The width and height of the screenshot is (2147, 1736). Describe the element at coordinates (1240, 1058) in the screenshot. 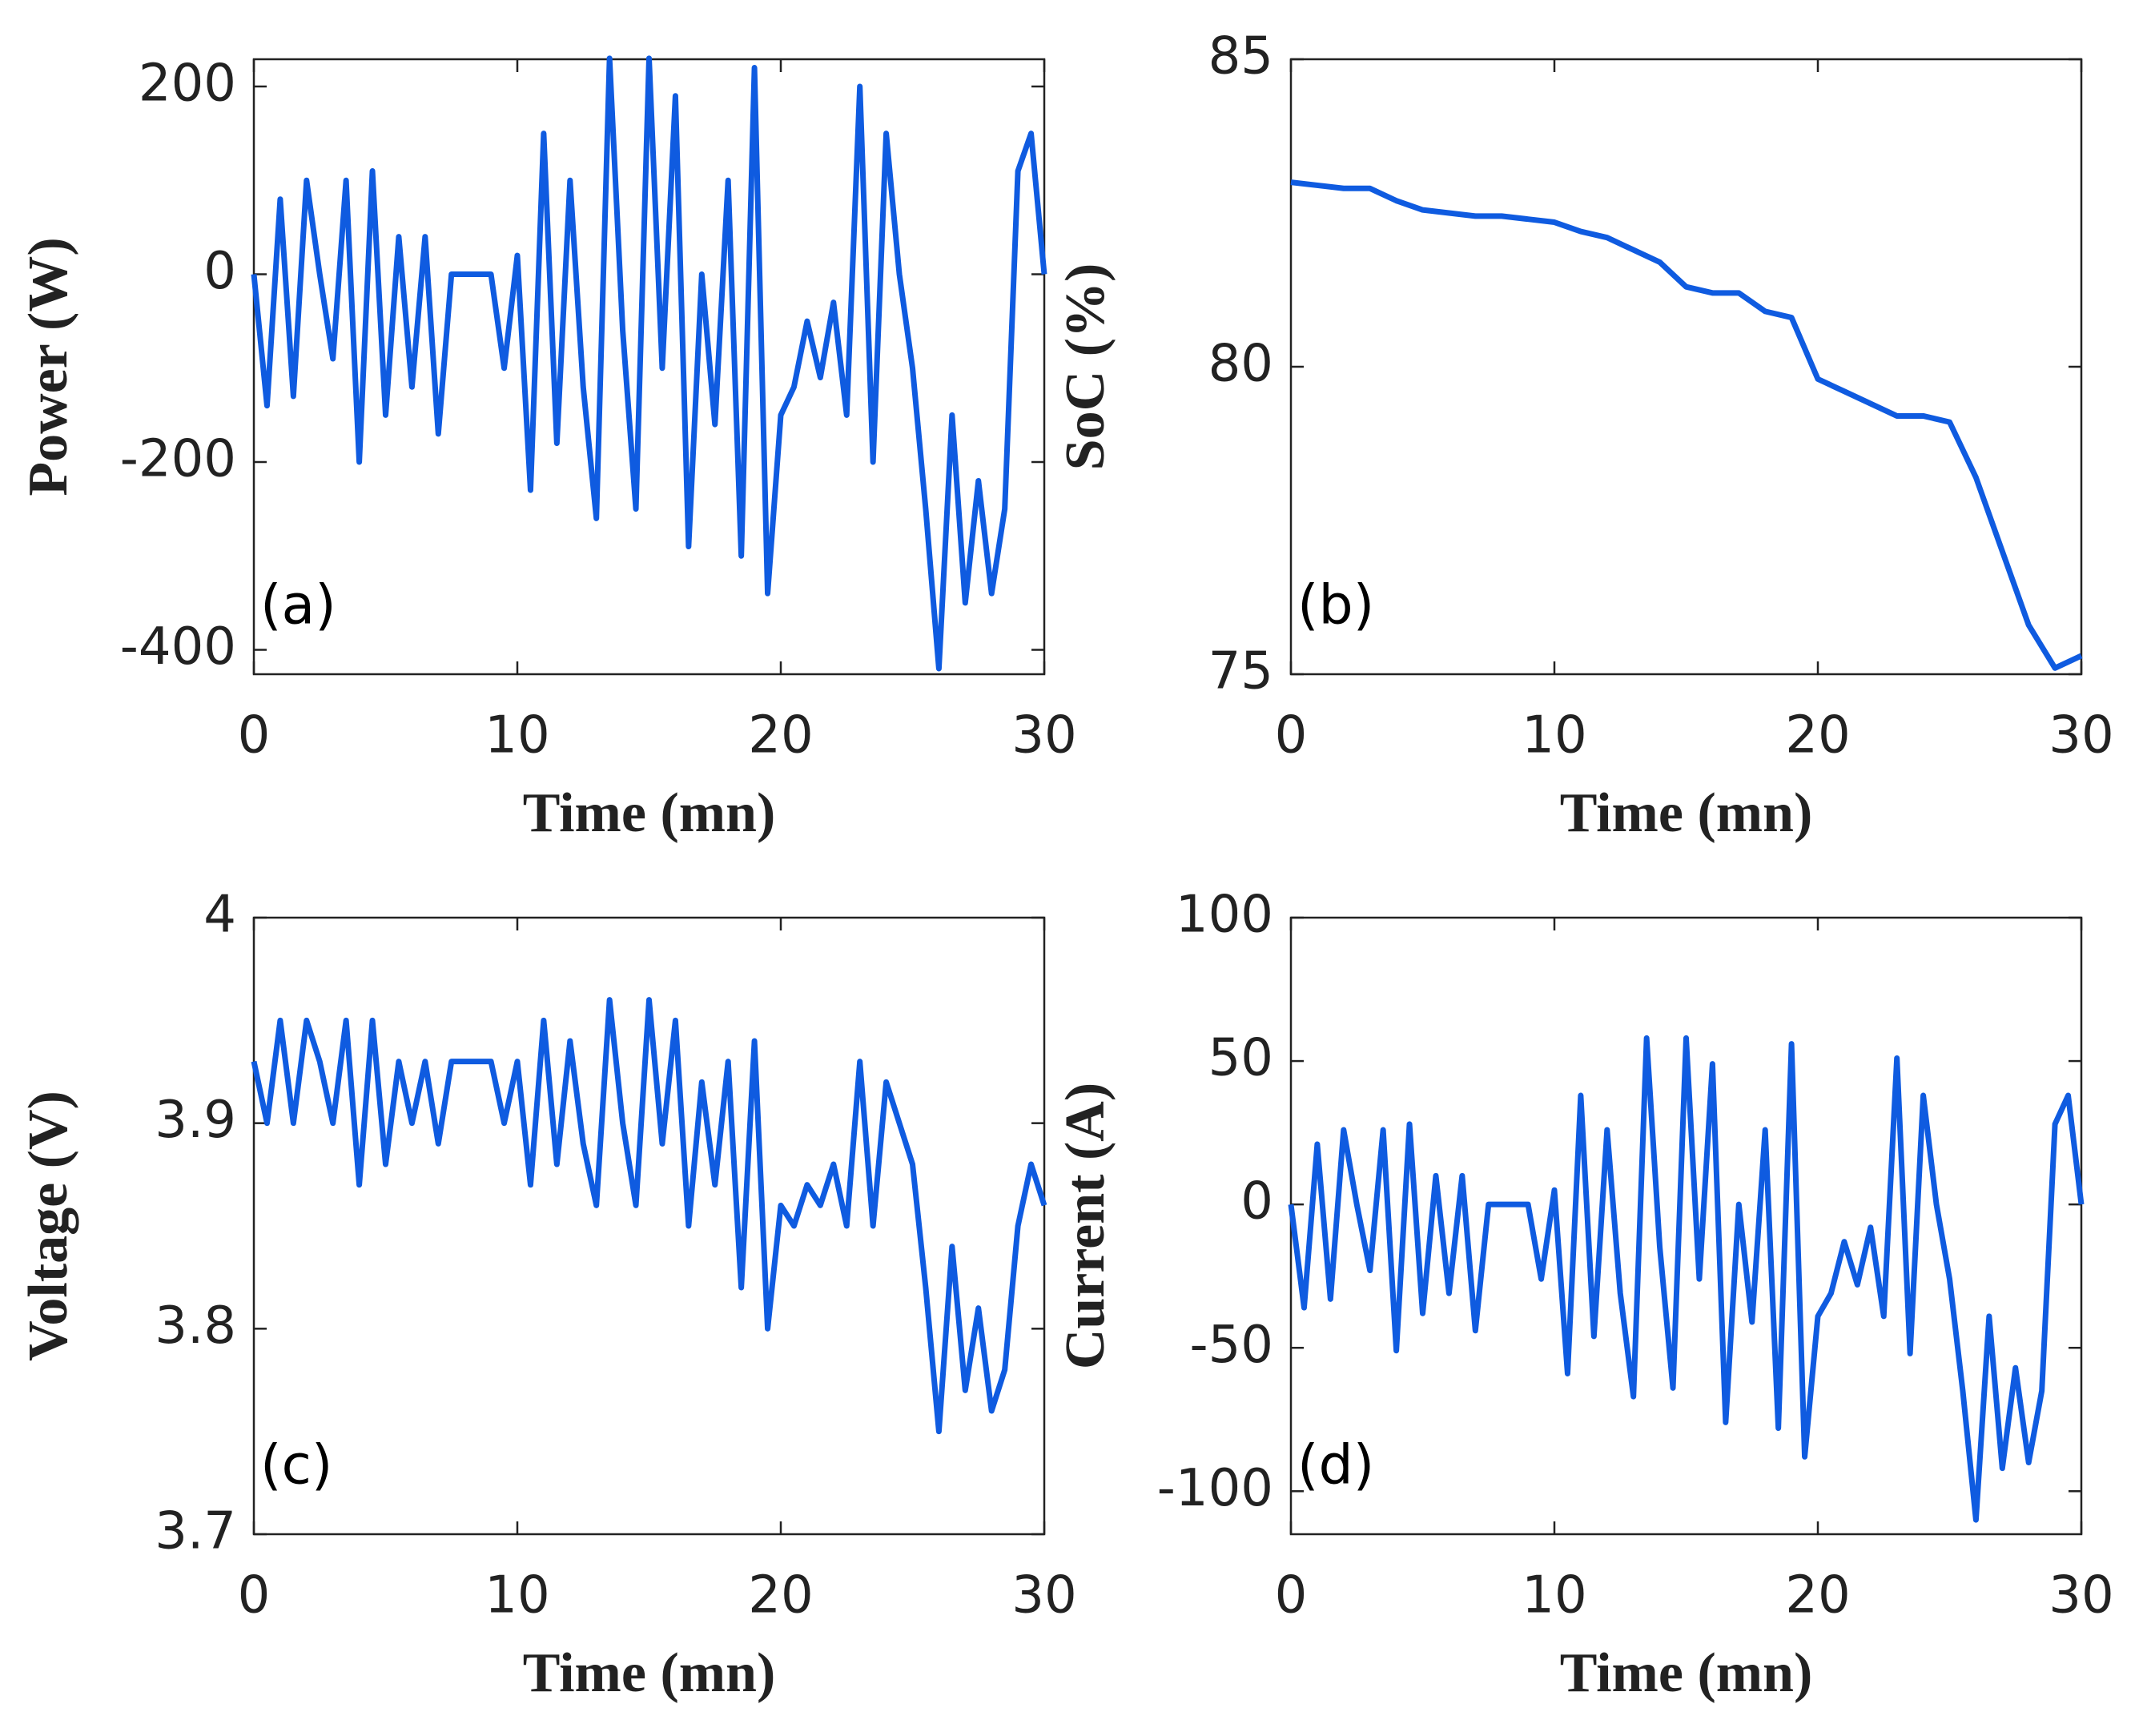

I see `y-tick-label: 50` at that location.